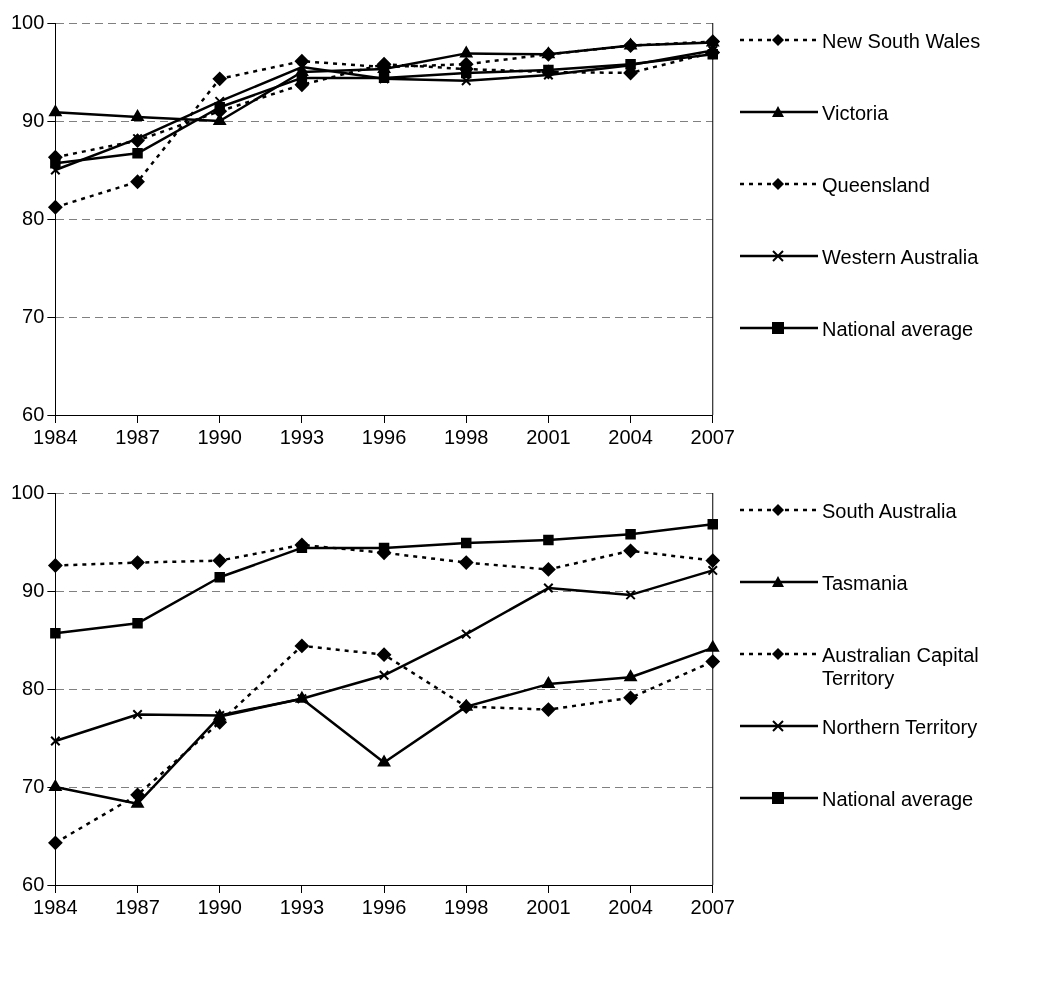 This screenshot has width=1058, height=995. I want to click on legend-label: Queensland, so click(876, 185).